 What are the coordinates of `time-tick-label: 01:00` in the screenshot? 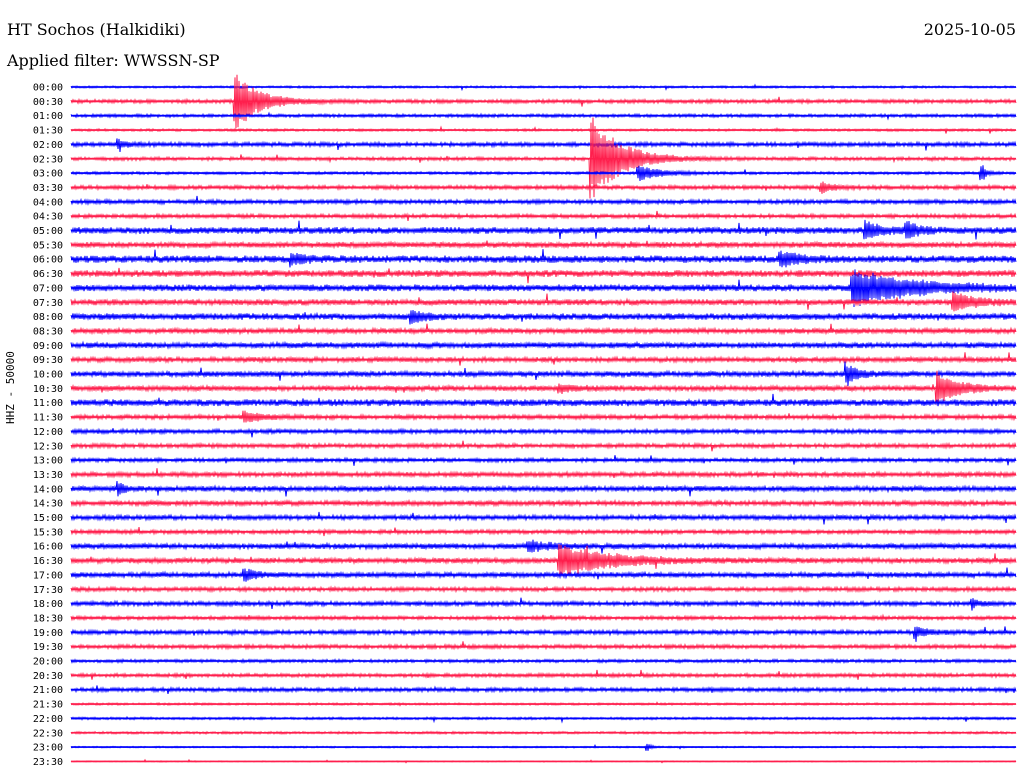 It's located at (48, 116).